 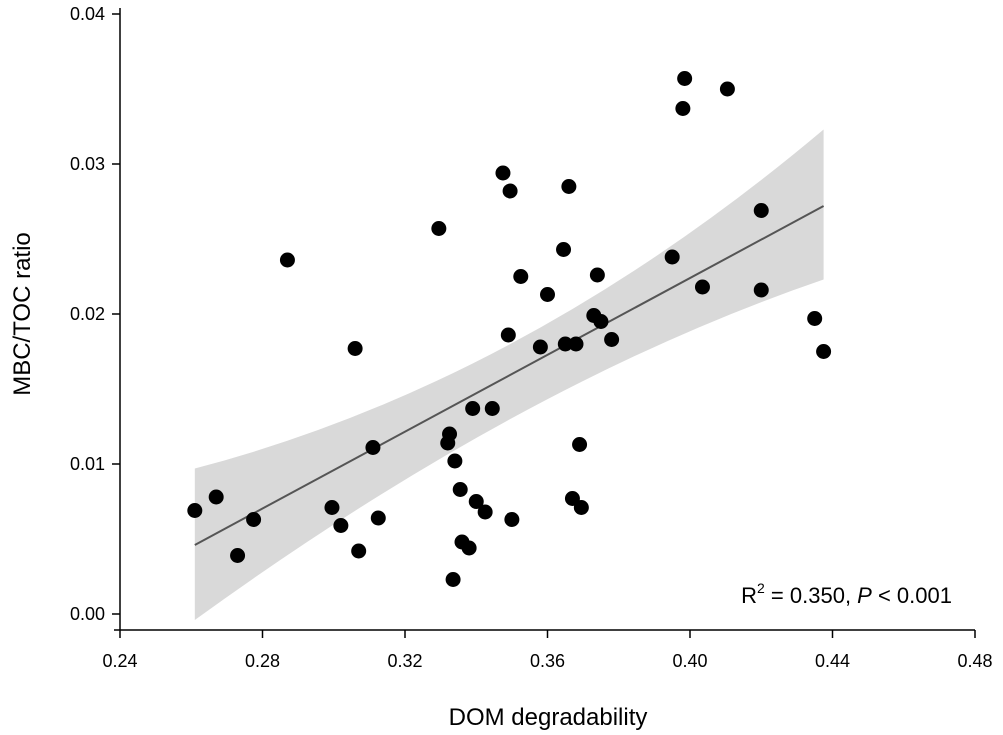 I want to click on x-tick-label: 0.32, so click(x=404, y=661).